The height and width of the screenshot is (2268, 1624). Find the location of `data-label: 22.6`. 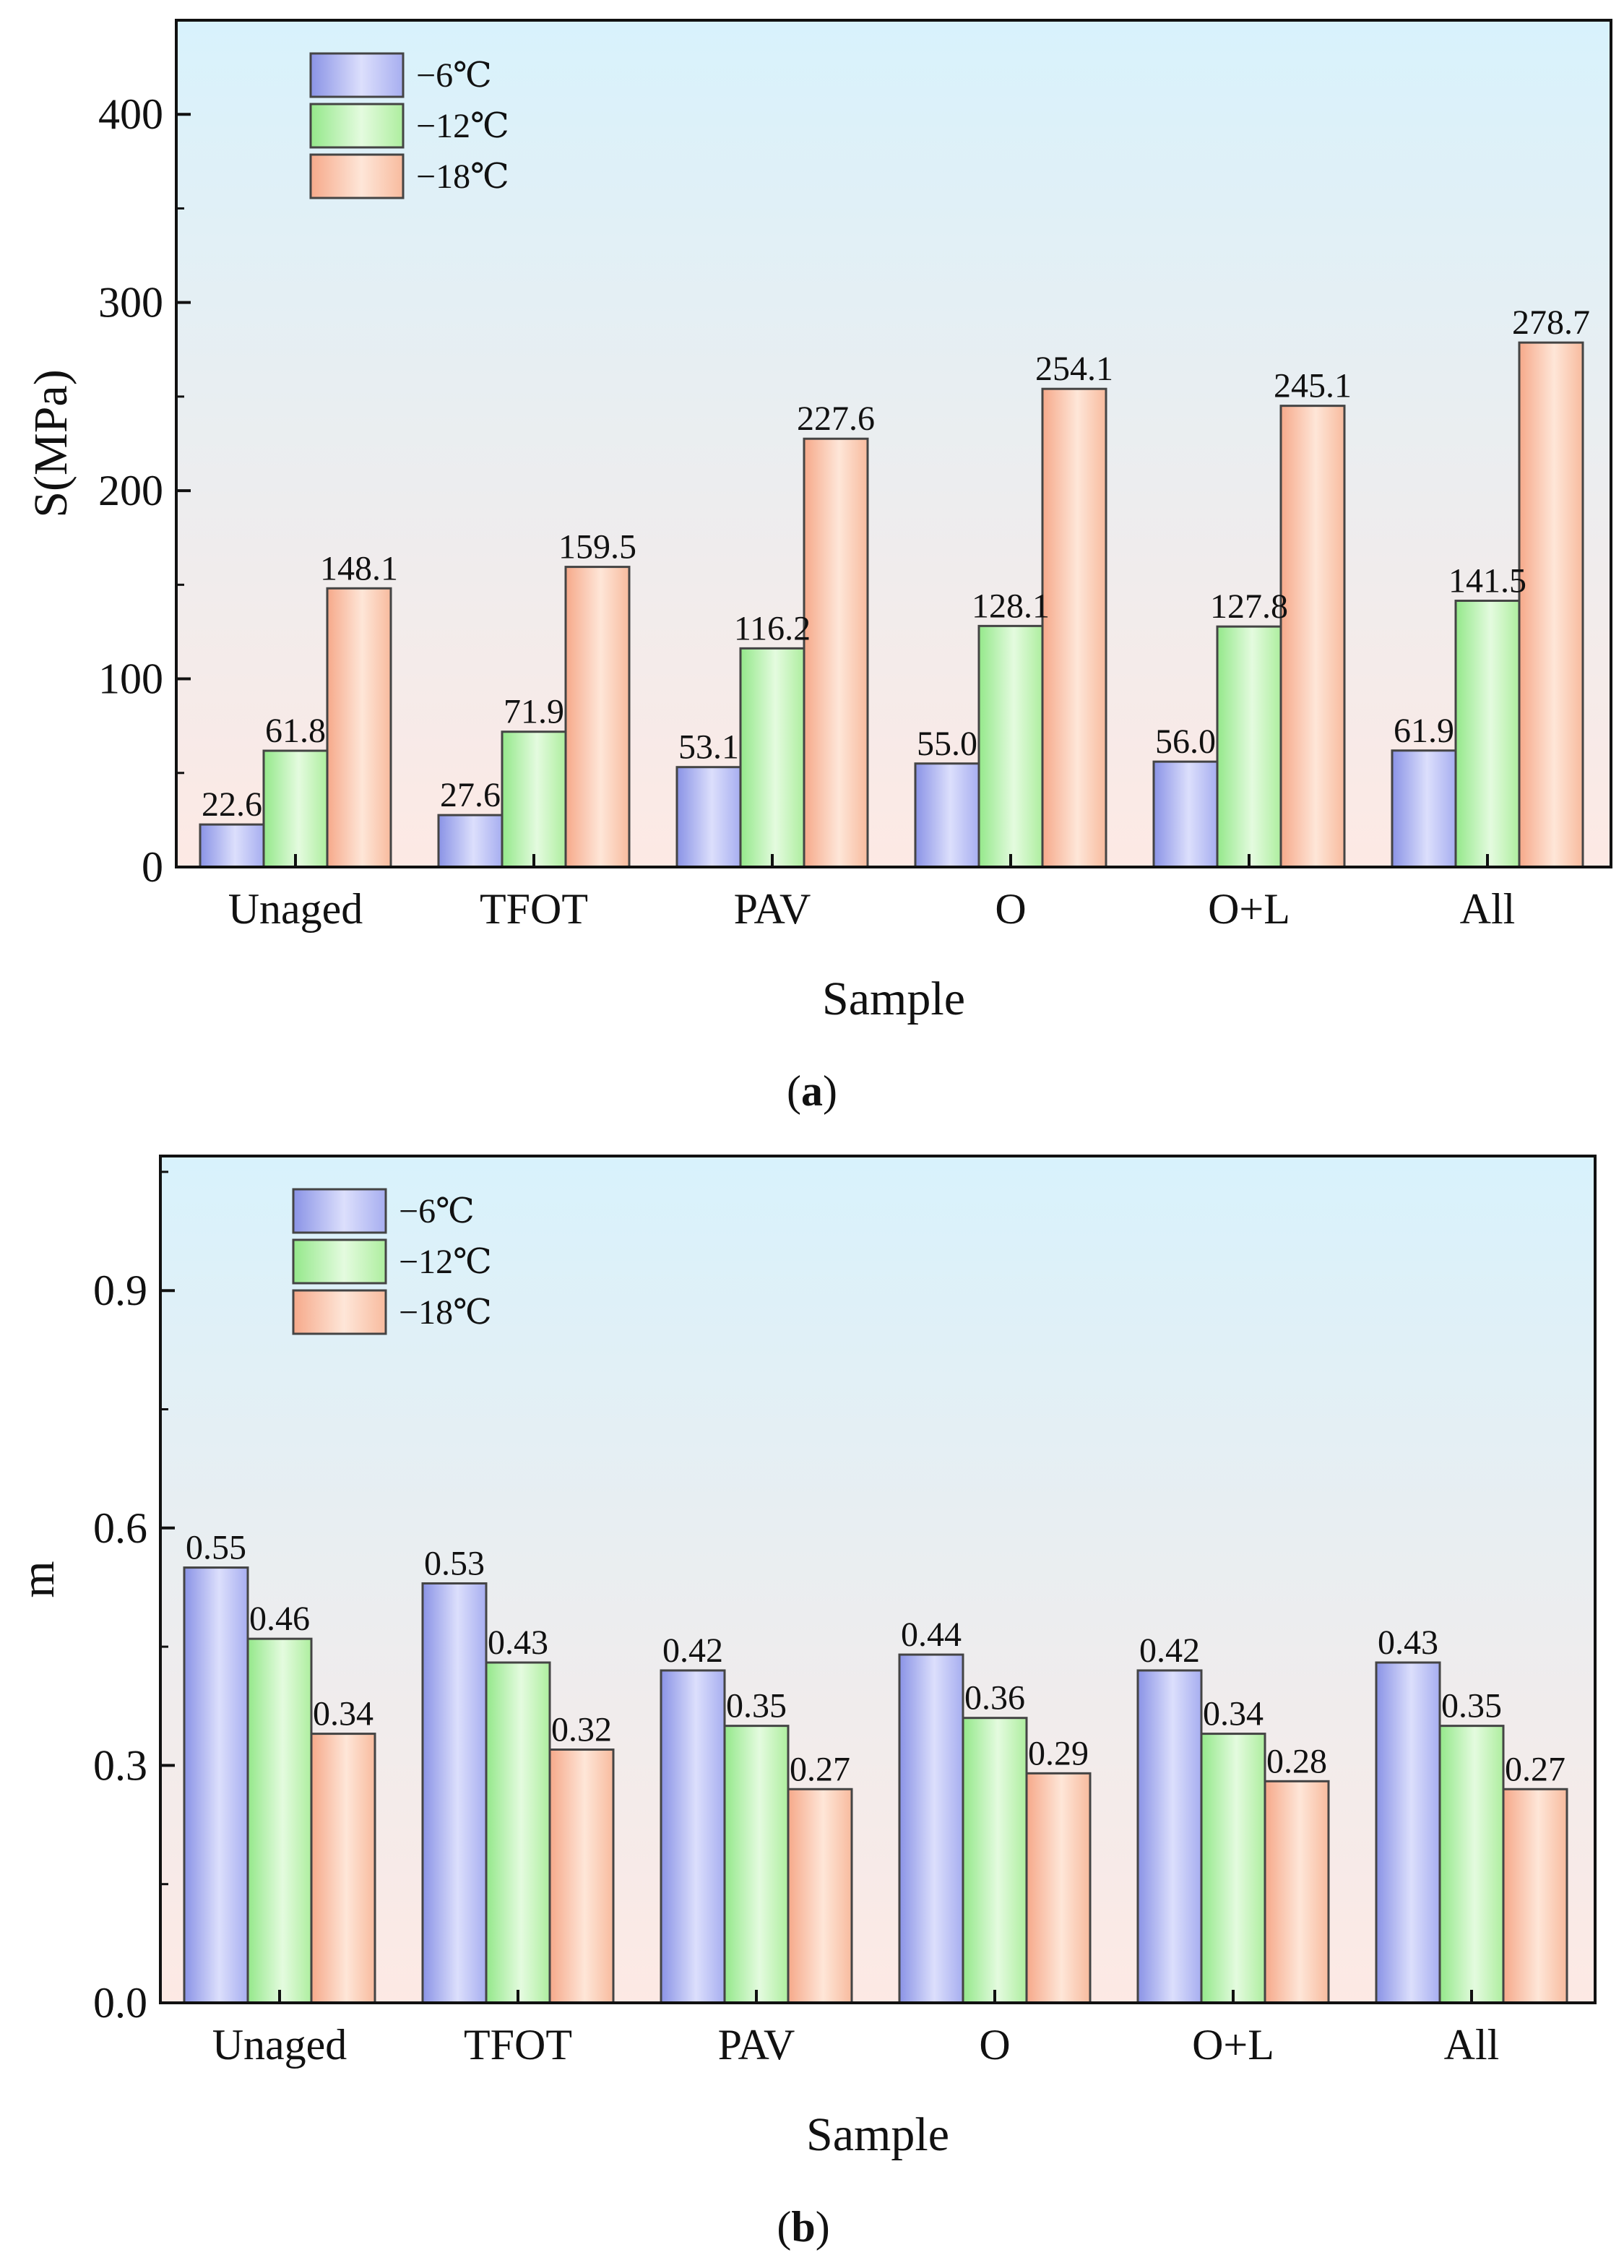

data-label: 22.6 is located at coordinates (232, 804).